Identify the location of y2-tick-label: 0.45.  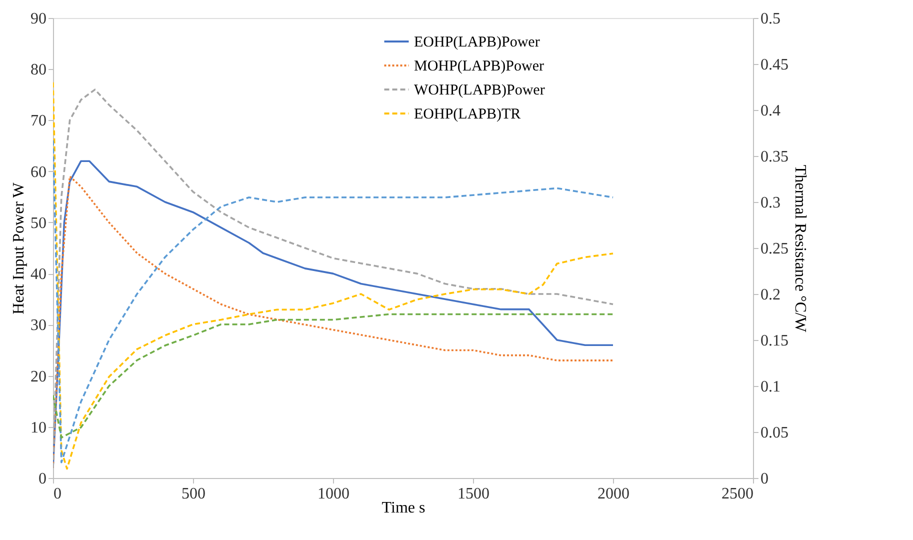
(774, 65).